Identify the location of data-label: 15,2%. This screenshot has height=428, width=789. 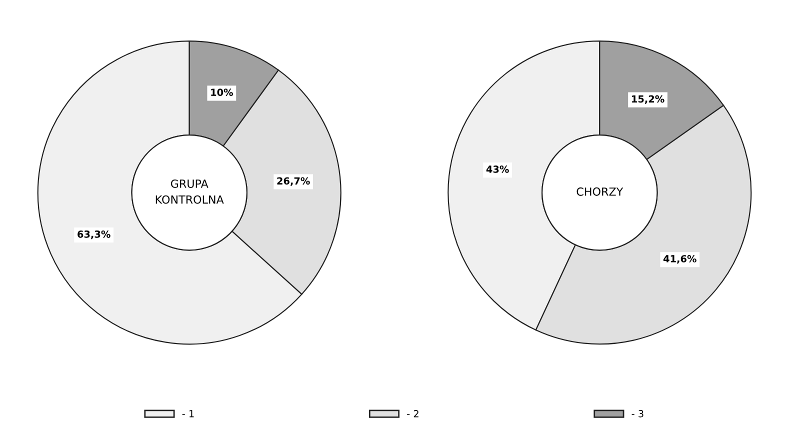
(648, 99).